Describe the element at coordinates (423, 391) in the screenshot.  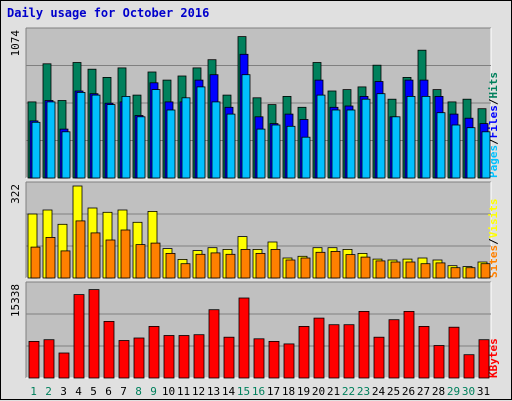
I see `x-tick-label: 27` at that location.